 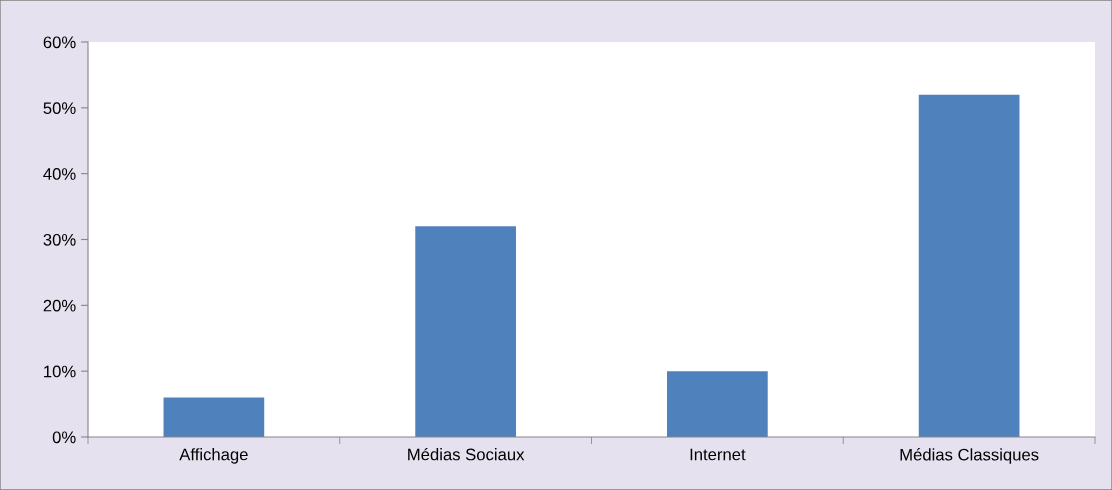 I want to click on y-tick-label: 30%, so click(x=59, y=239).